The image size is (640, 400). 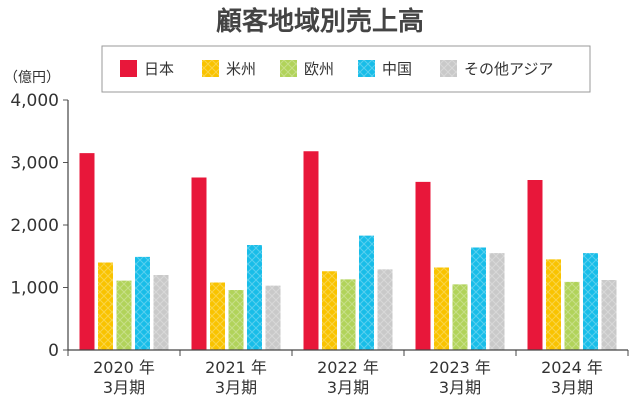 What do you see at coordinates (34, 101) in the screenshot?
I see `y-tick-label-4: 4,000` at bounding box center [34, 101].